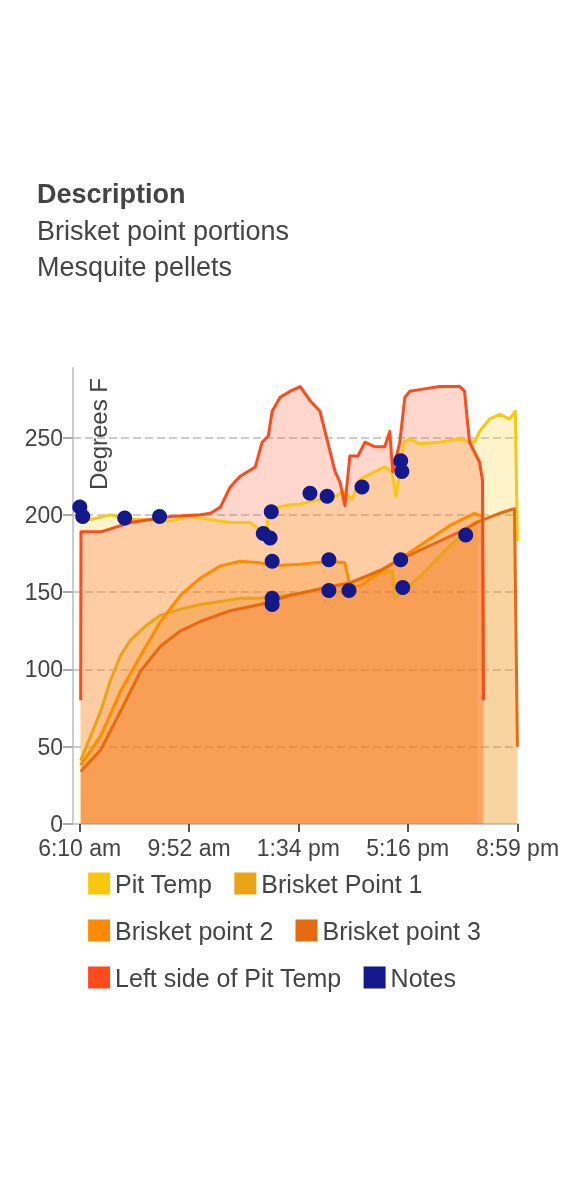  What do you see at coordinates (342, 883) in the screenshot?
I see `legend-label: Brisket Point 1` at bounding box center [342, 883].